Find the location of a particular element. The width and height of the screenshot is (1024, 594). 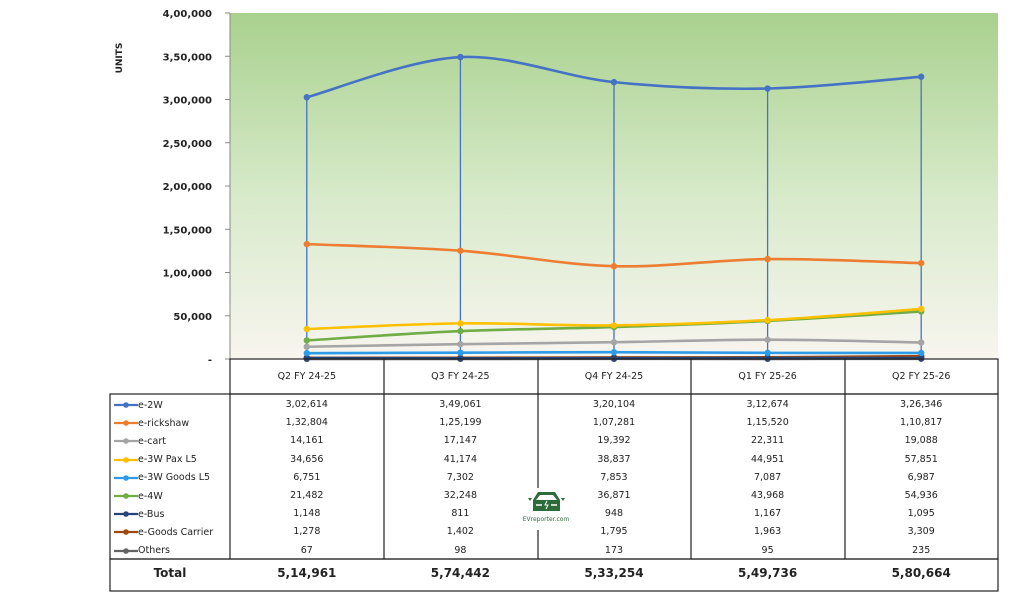

table-cell: 1,167 is located at coordinates (767, 514).